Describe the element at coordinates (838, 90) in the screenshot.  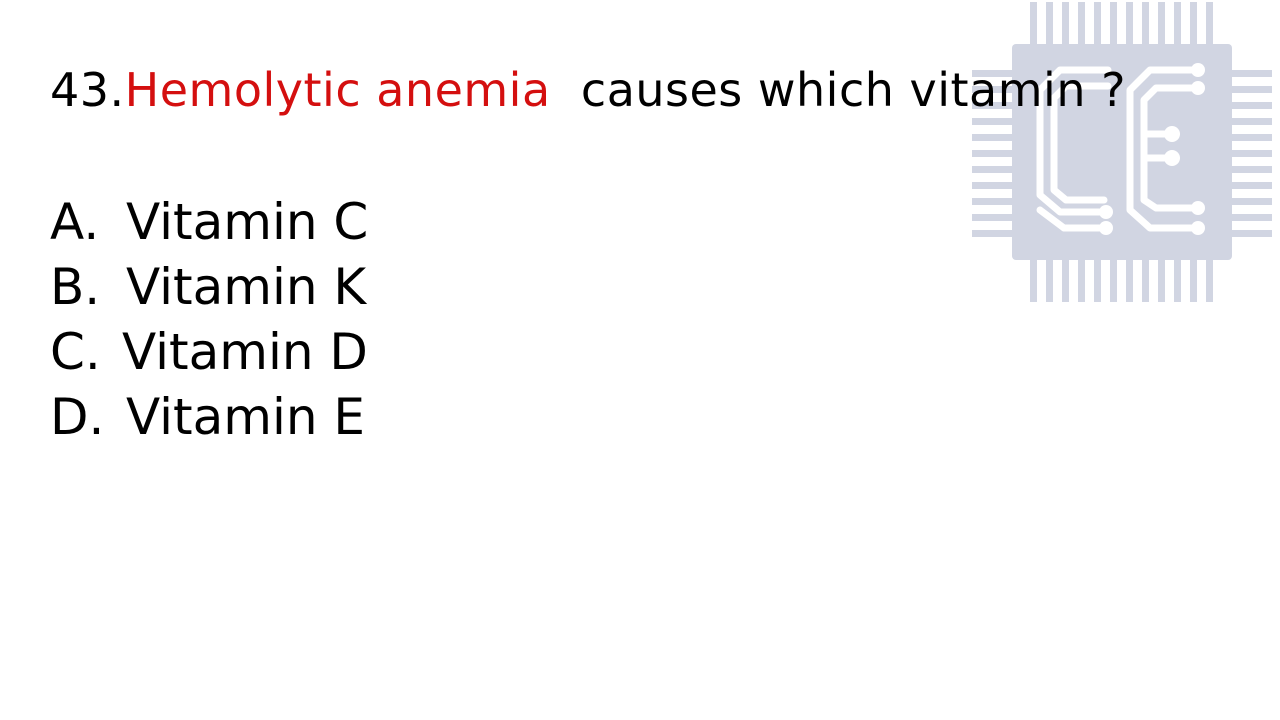
I see `question-text: causes which vitamin ?` at that location.